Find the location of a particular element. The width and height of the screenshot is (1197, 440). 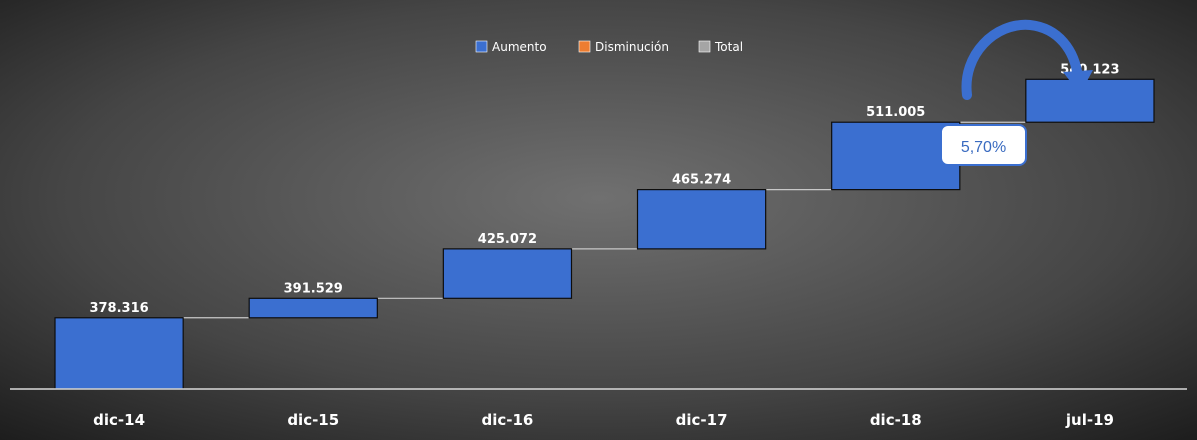

category-label-dic-15: dic-15 is located at coordinates (313, 420).